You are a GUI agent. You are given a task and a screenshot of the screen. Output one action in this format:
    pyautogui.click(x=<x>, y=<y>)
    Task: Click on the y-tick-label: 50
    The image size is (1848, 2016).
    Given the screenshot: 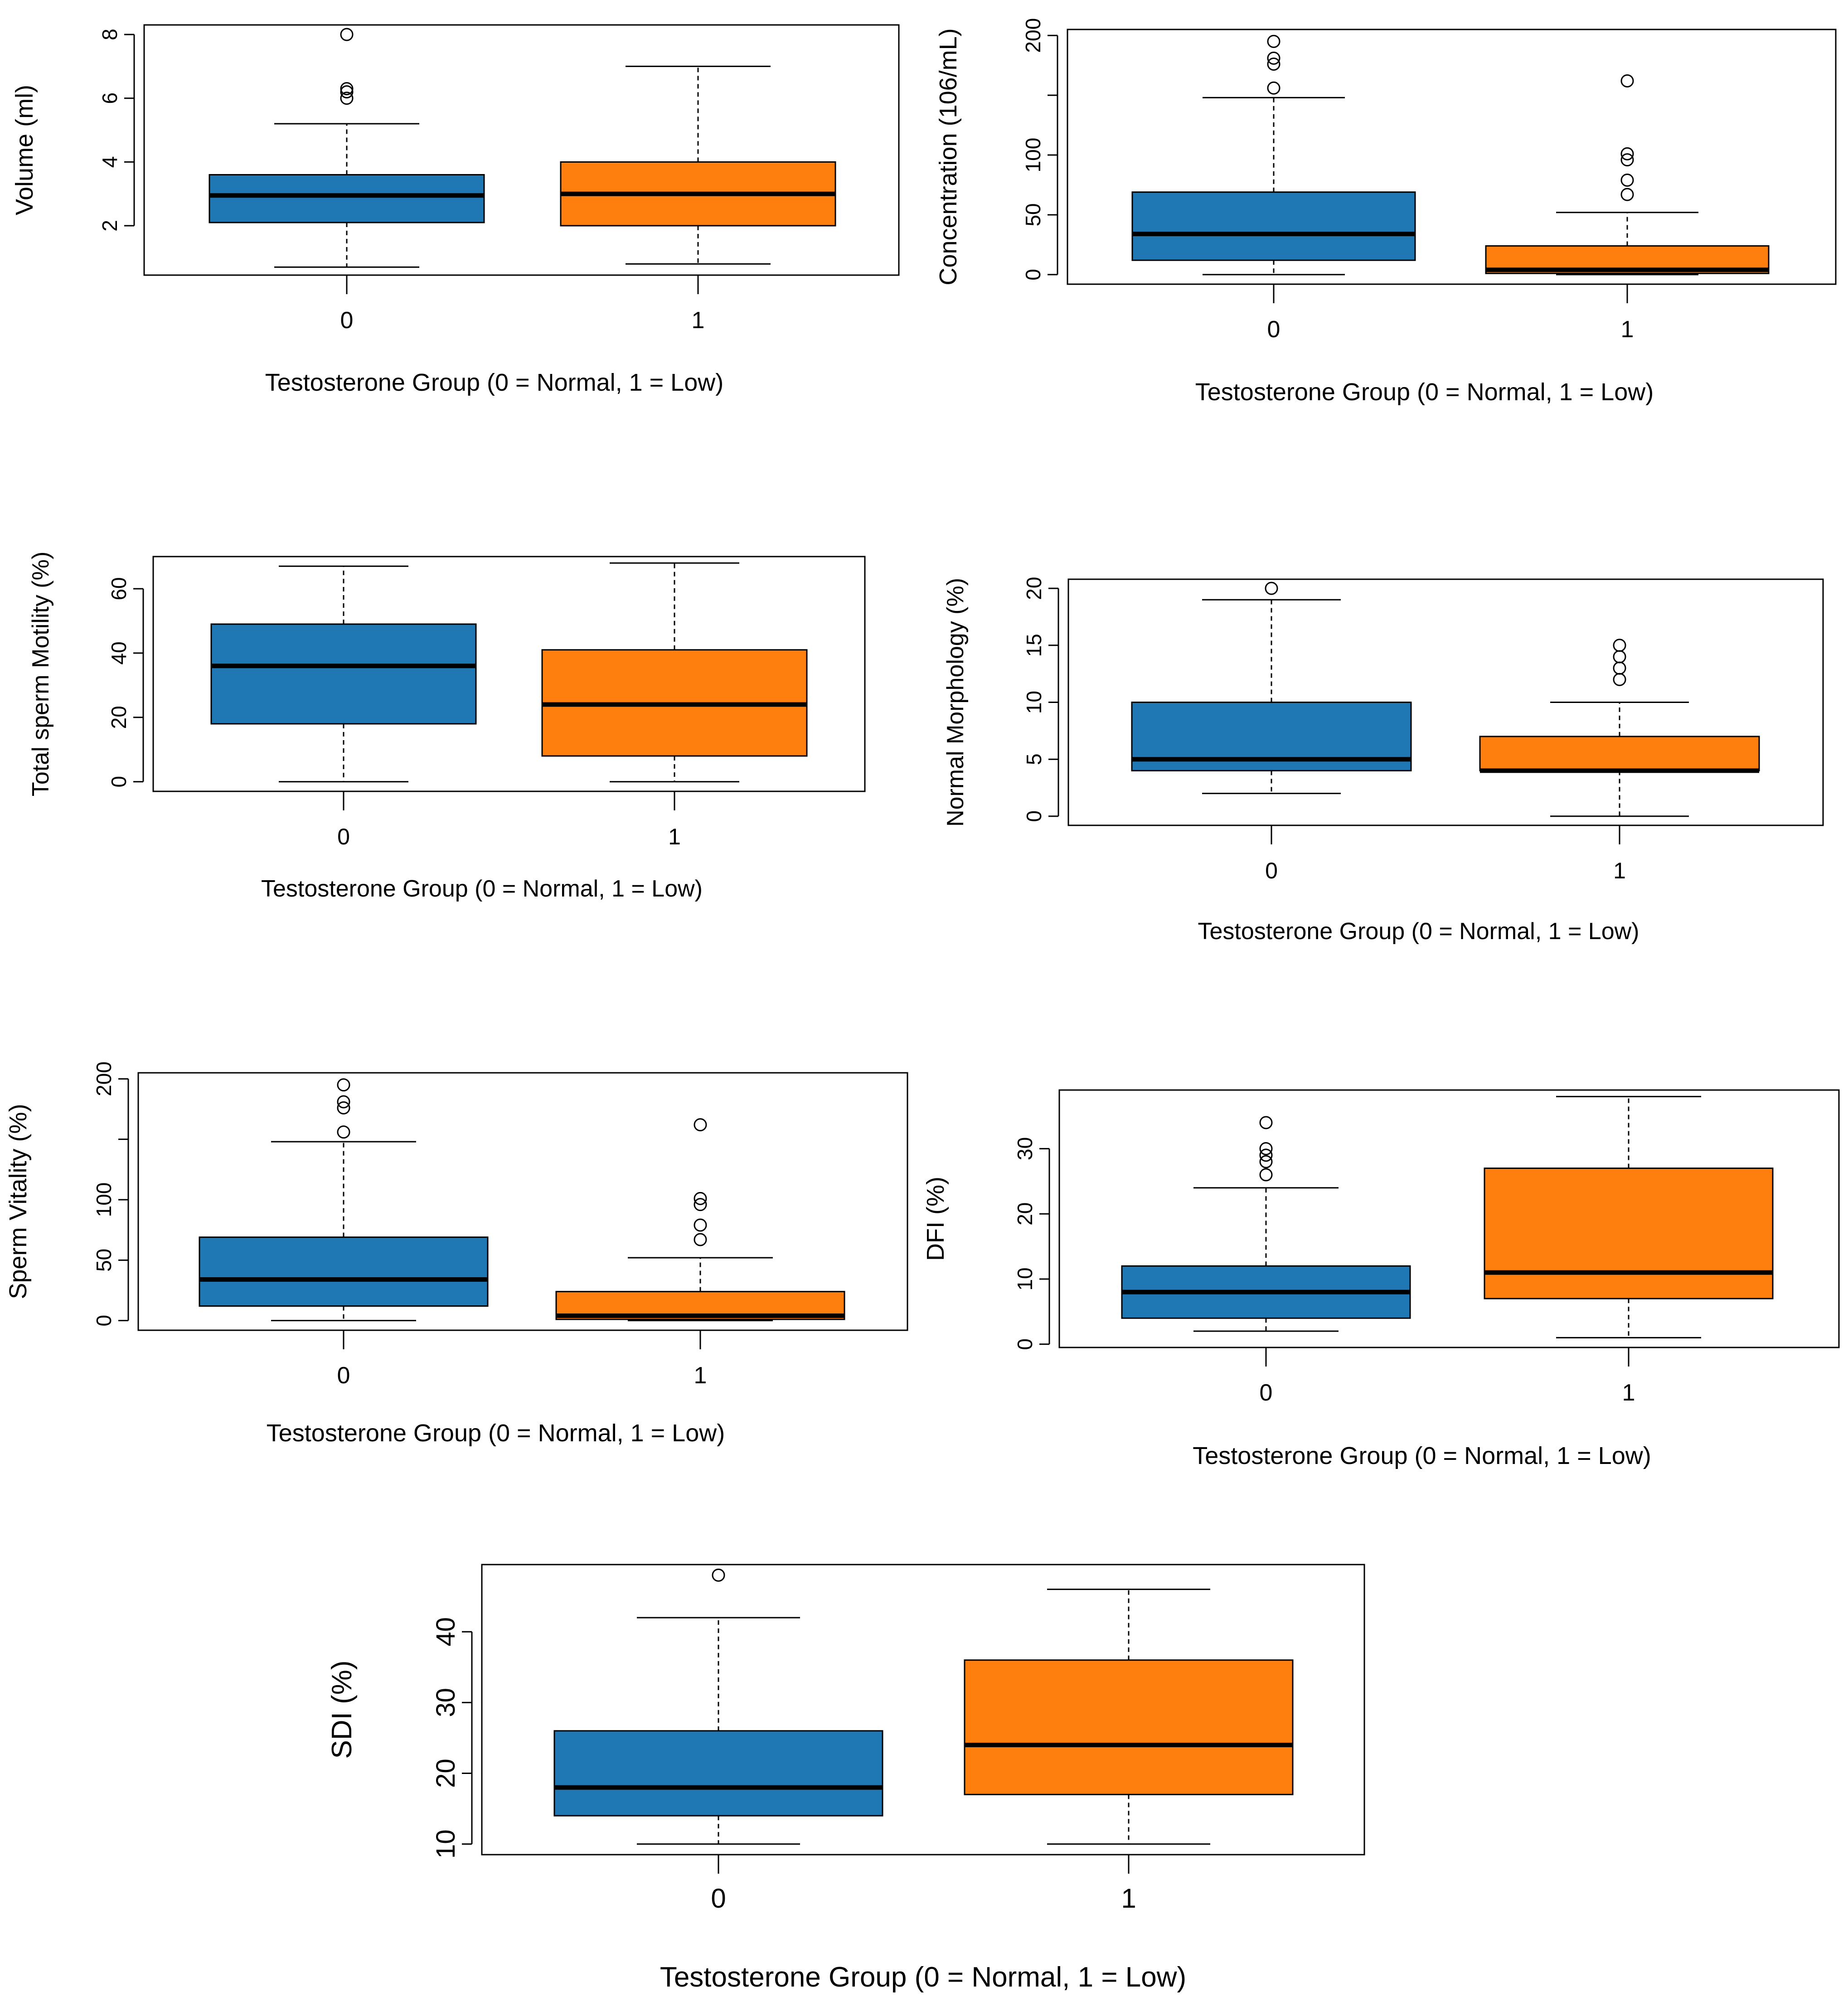 What is the action you would take?
    pyautogui.click(x=1033, y=215)
    